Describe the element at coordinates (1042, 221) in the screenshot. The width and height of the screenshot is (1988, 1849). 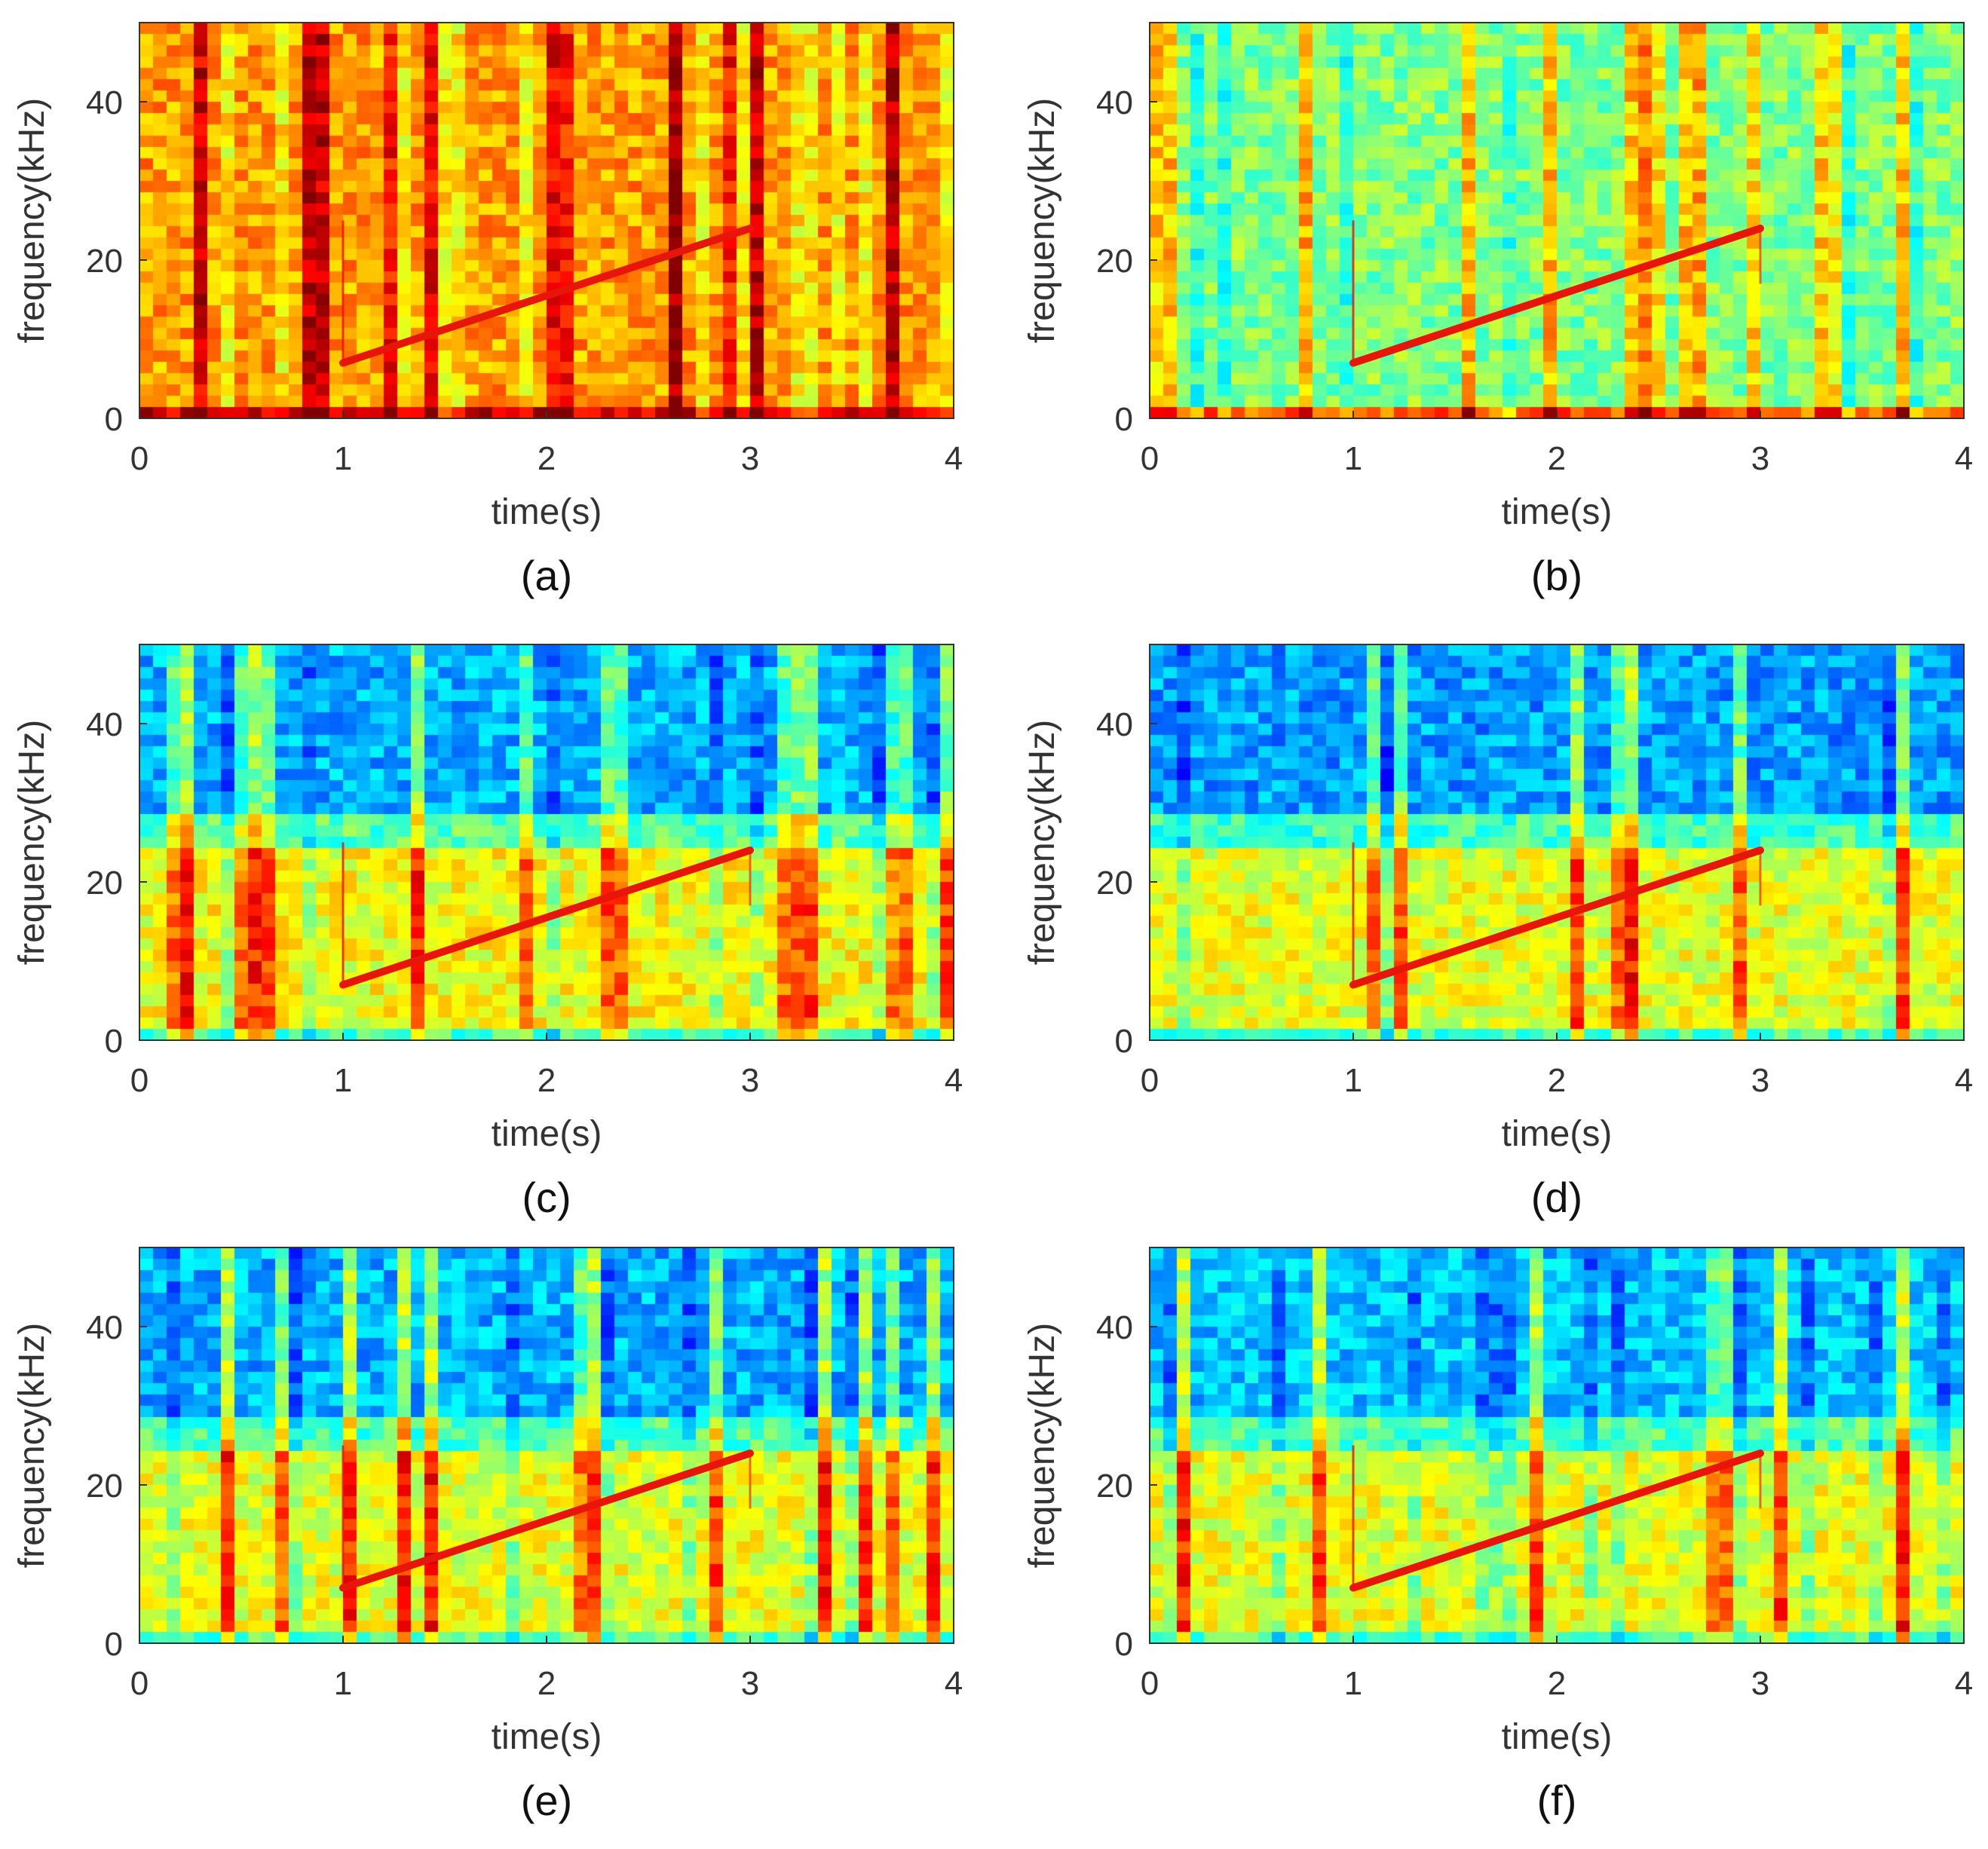
I see `y-axis-label-b: frequency(kHz)` at that location.